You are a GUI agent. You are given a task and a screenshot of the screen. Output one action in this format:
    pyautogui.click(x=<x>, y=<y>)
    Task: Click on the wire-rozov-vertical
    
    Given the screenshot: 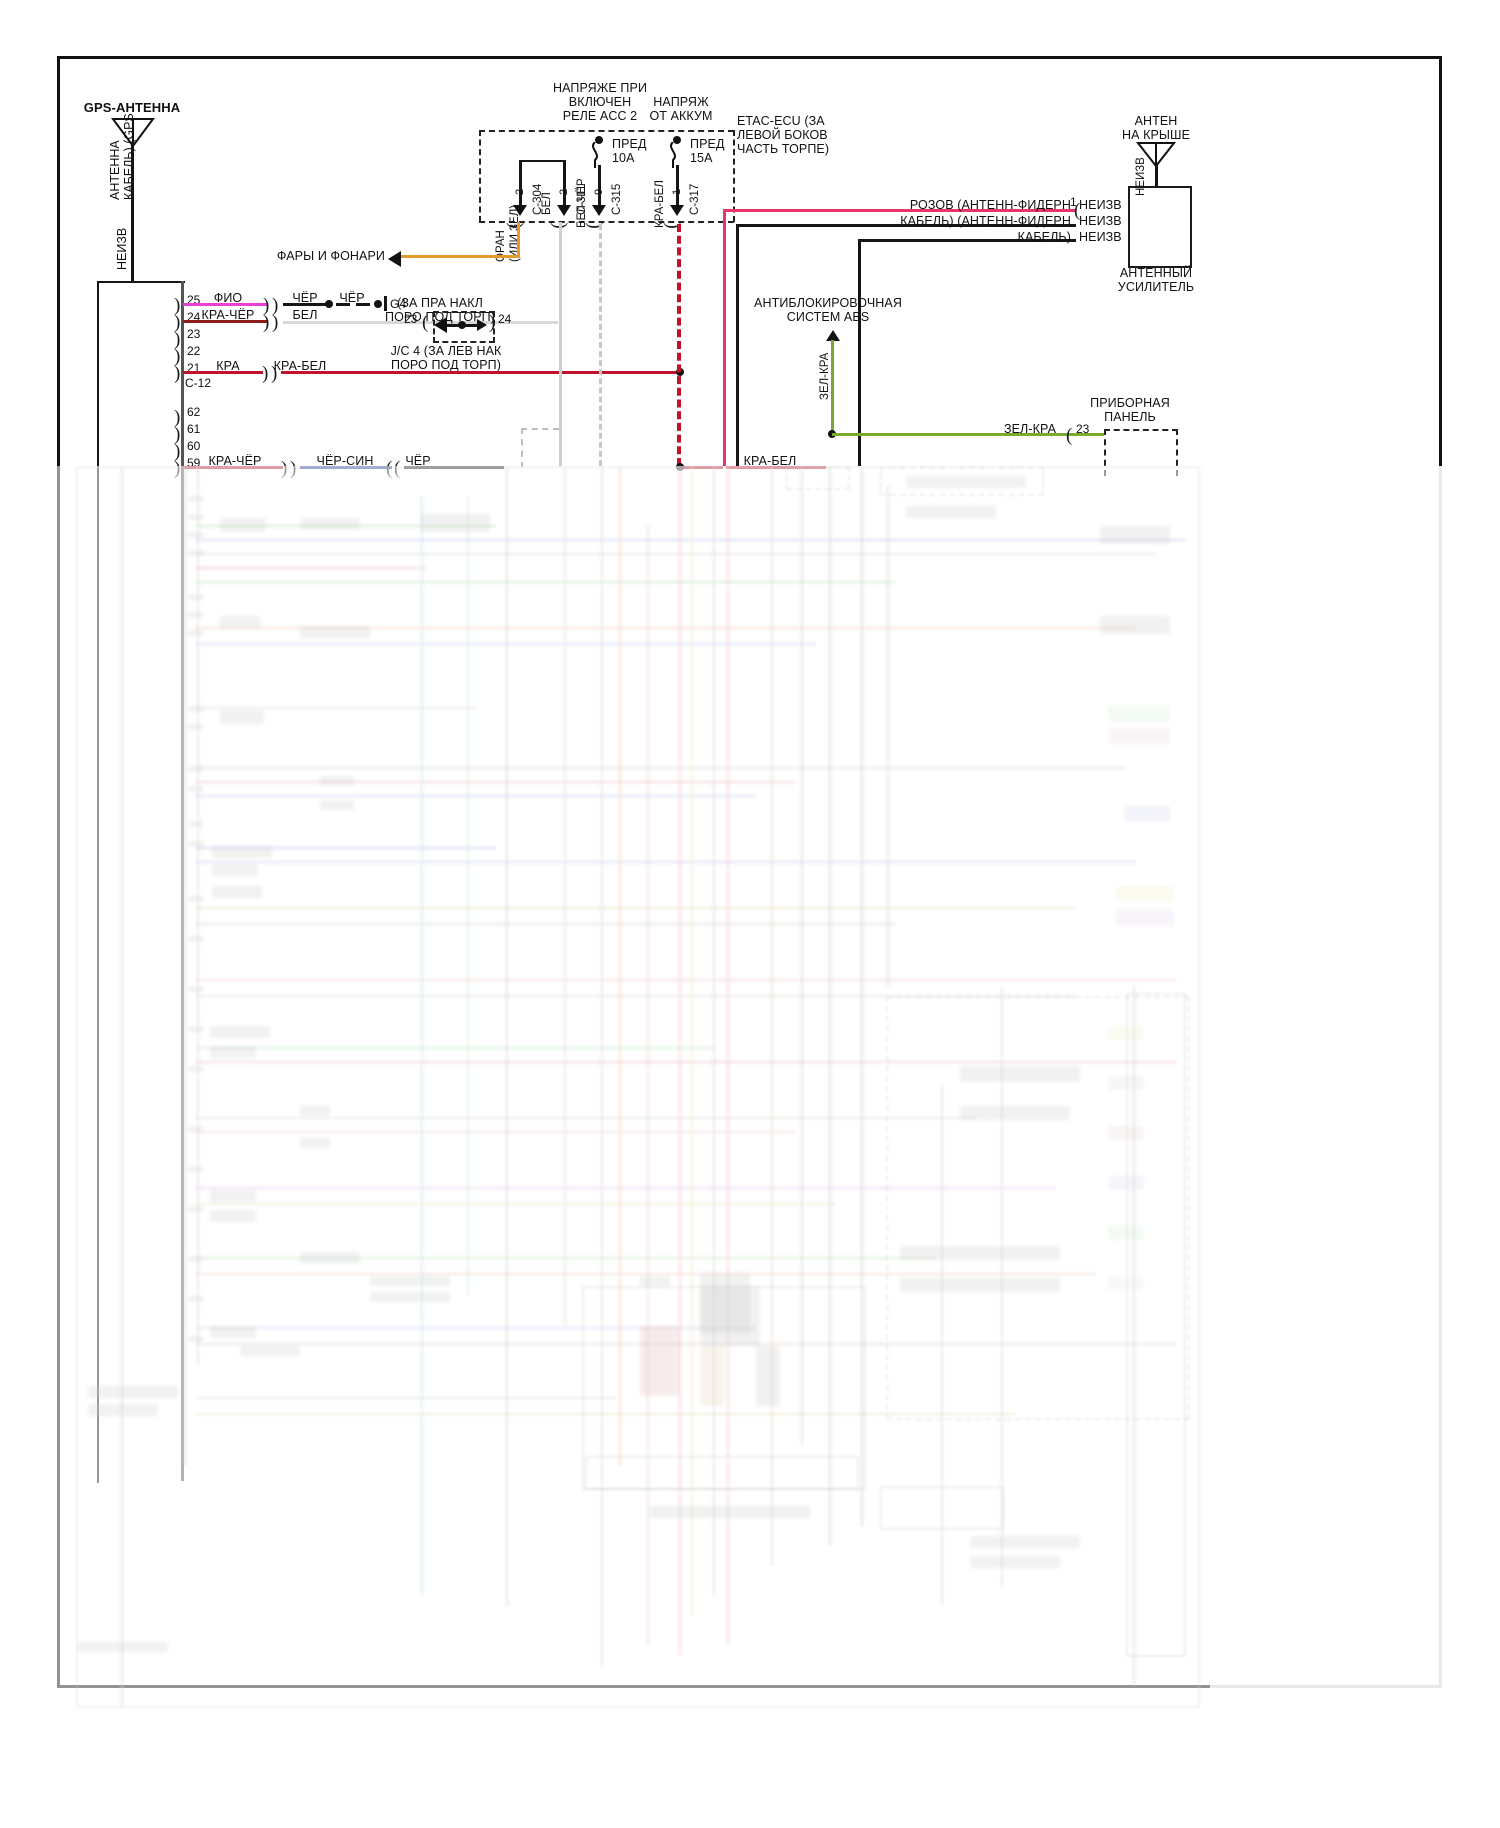 What is the action you would take?
    pyautogui.click(x=724, y=337)
    